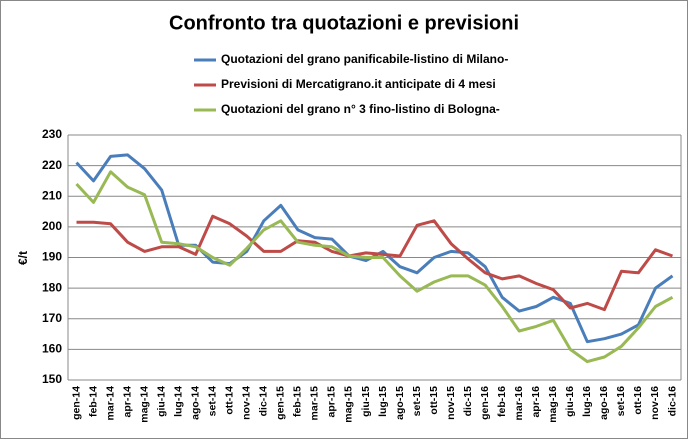 The height and width of the screenshot is (439, 688). I want to click on x-tick-label: feb-14, so click(93, 401).